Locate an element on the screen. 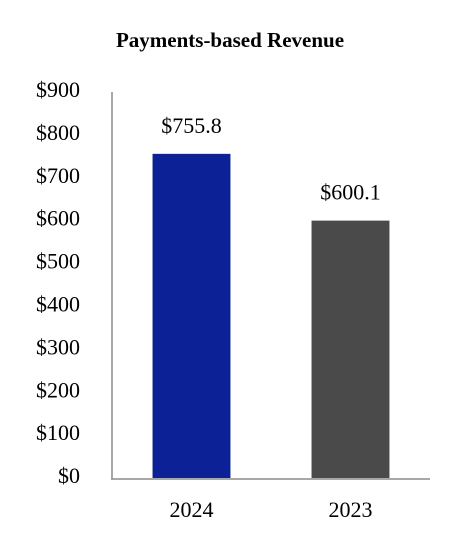  y-tick-label: $0 is located at coordinates (69, 475).